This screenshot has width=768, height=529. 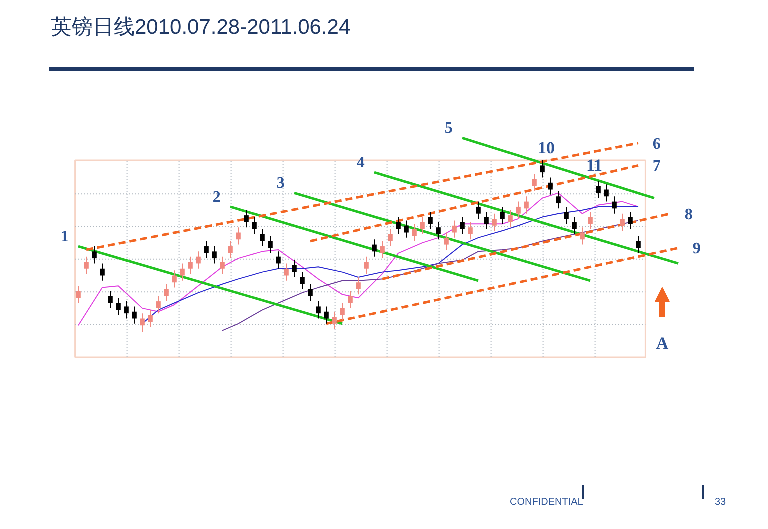 I want to click on series-label: 4, so click(x=360, y=163).